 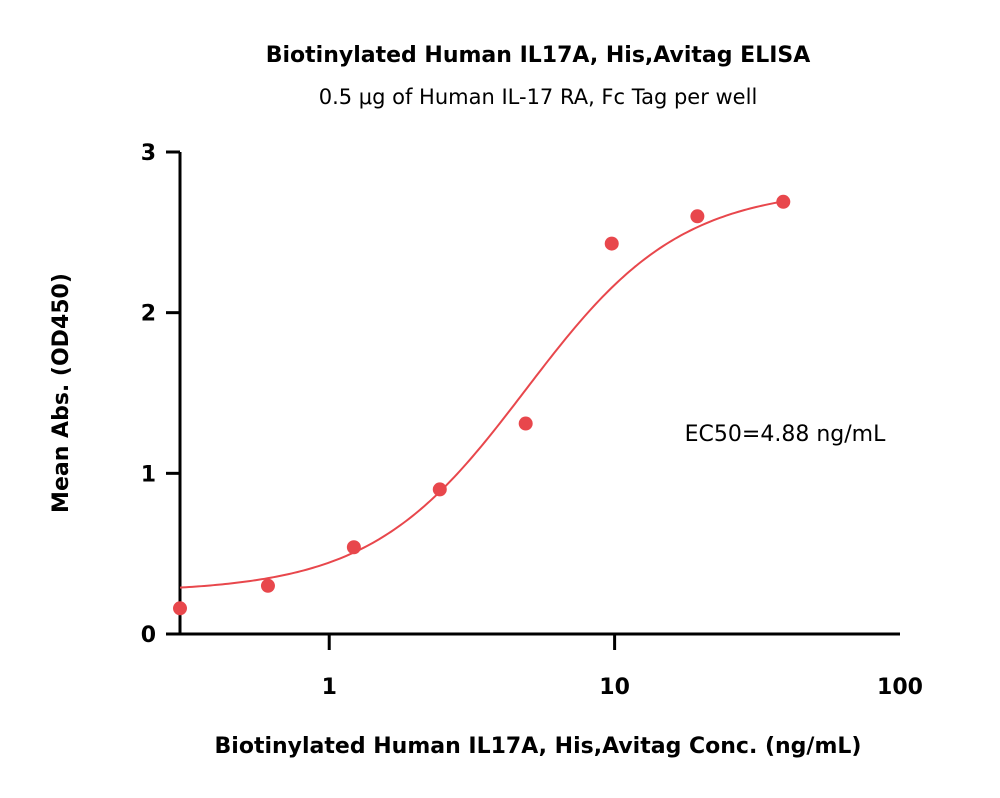 I want to click on y-tick-label: 2, so click(x=148, y=314).